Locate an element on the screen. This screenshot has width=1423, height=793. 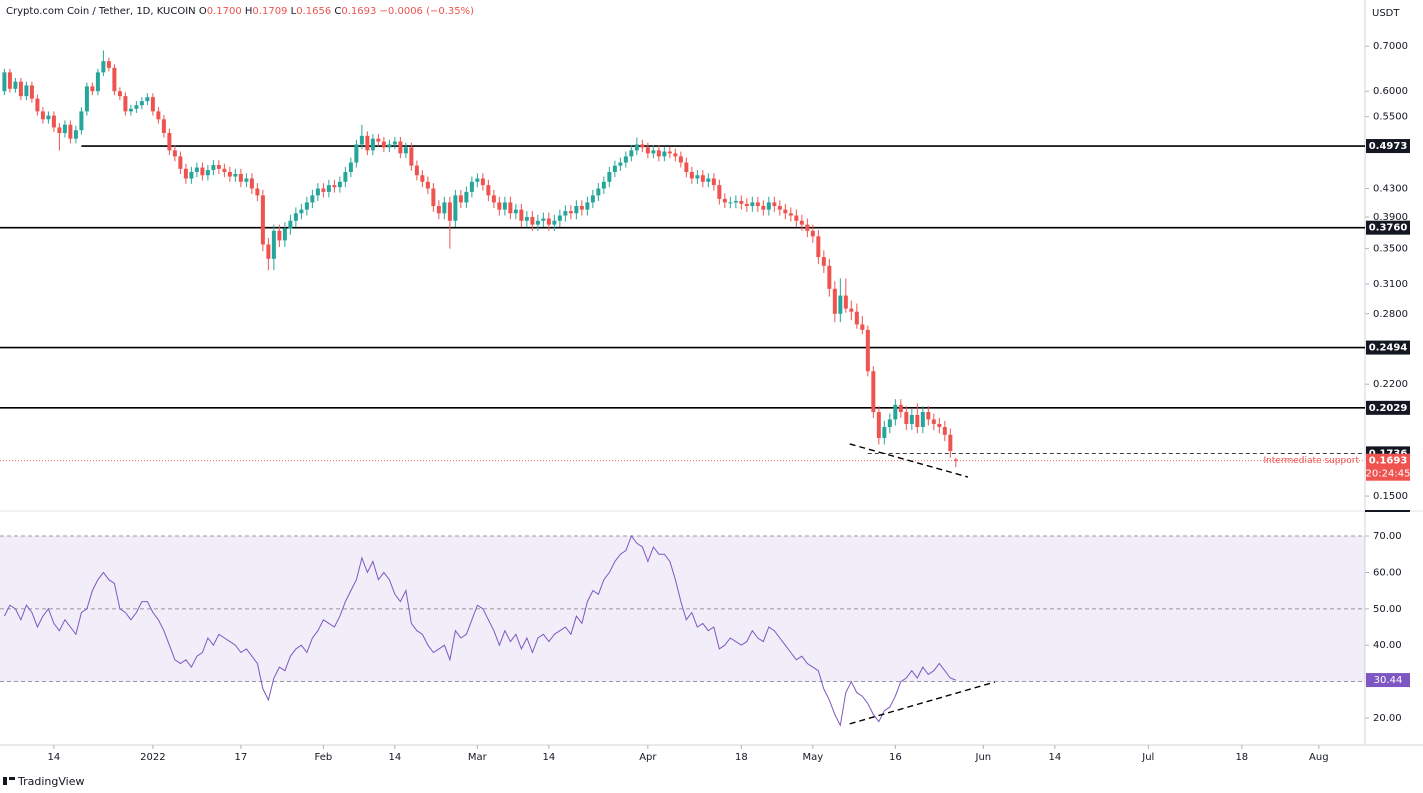
y-tick-label: 0.1500 is located at coordinates (1390, 496).